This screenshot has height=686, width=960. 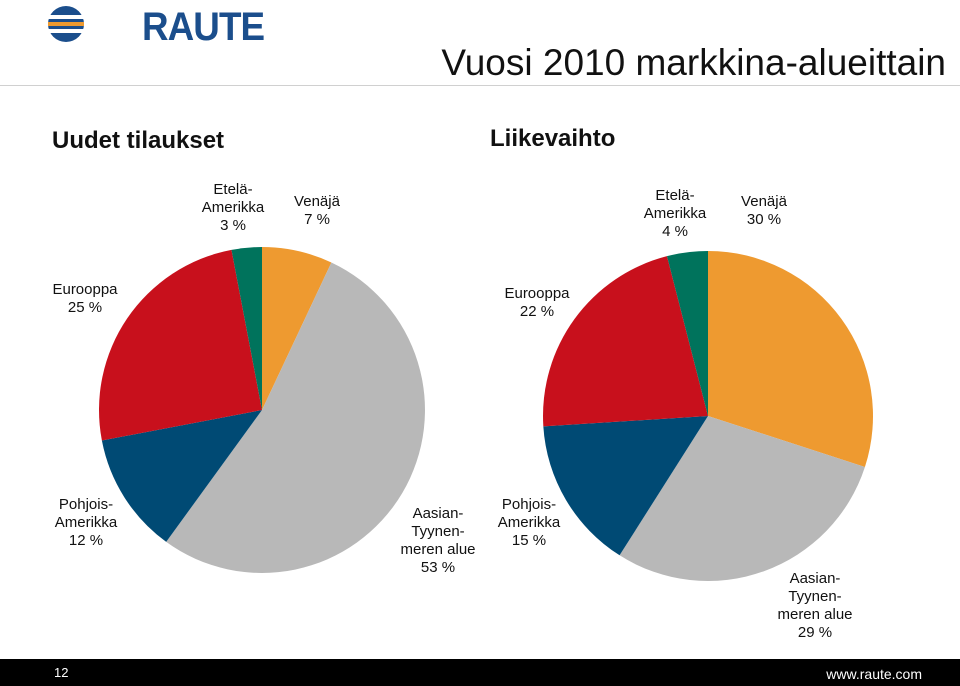 What do you see at coordinates (66, 24) in the screenshot?
I see `raute-logo-mark-icon` at bounding box center [66, 24].